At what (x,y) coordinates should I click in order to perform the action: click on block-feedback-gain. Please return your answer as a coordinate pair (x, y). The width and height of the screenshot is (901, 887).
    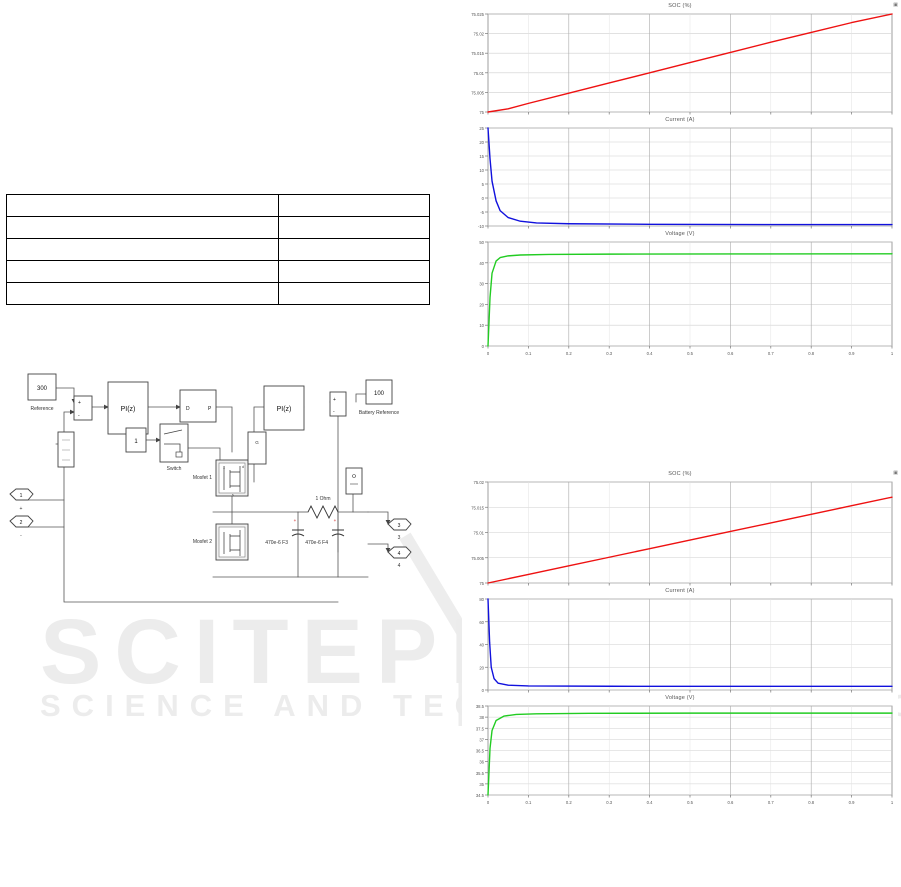
    Looking at the image, I should click on (66, 449).